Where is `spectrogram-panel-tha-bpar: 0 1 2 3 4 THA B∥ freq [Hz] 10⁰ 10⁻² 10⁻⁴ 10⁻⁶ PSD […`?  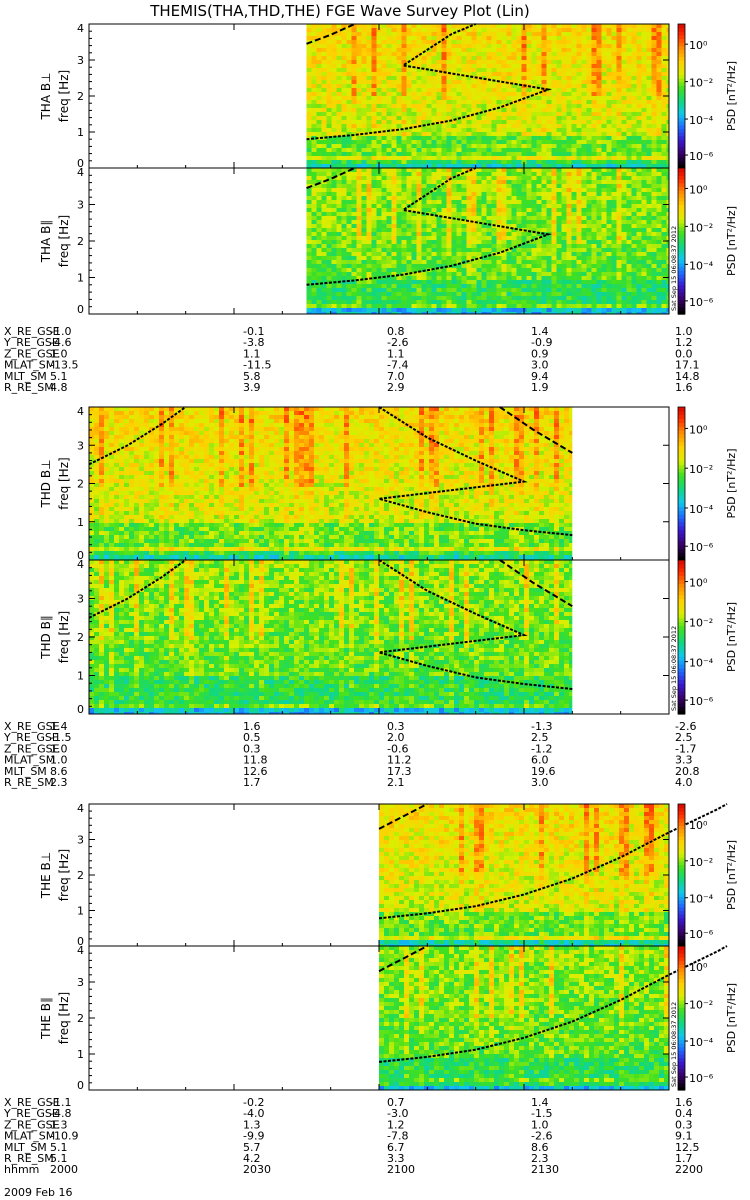
spectrogram-panel-tha-bpar: 0 1 2 3 4 THA B∥ freq [Hz] 10⁰ 10⁻² 10⁻⁴ 10⁻⁶ PSD [… is located at coordinates (388, 241).